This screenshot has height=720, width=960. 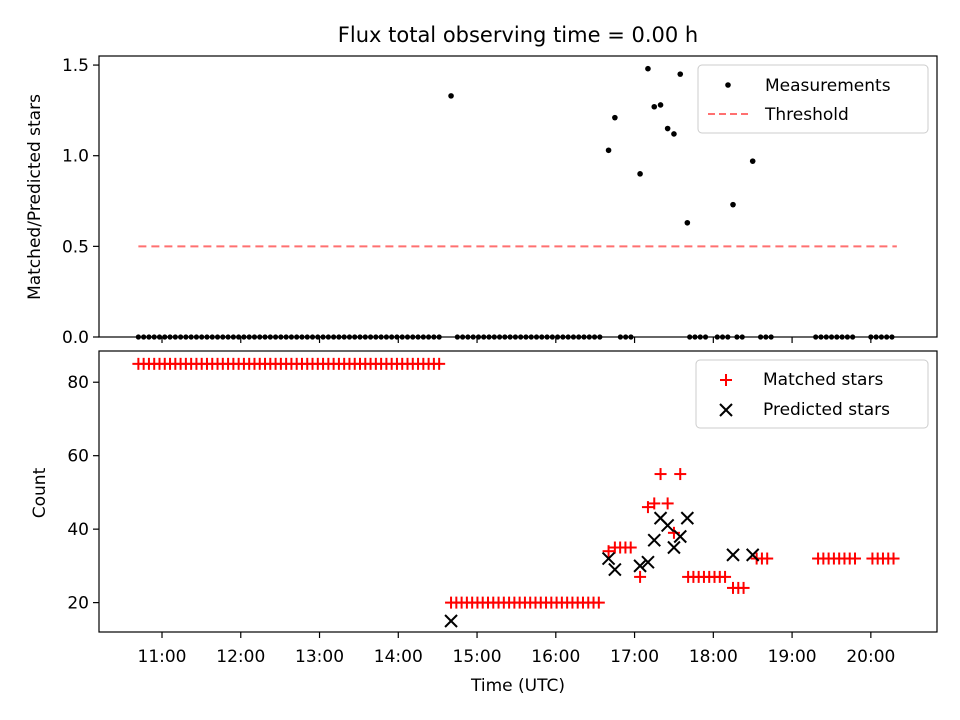 I want to click on bottom-xlabel: Time (UTC), so click(x=517, y=686).